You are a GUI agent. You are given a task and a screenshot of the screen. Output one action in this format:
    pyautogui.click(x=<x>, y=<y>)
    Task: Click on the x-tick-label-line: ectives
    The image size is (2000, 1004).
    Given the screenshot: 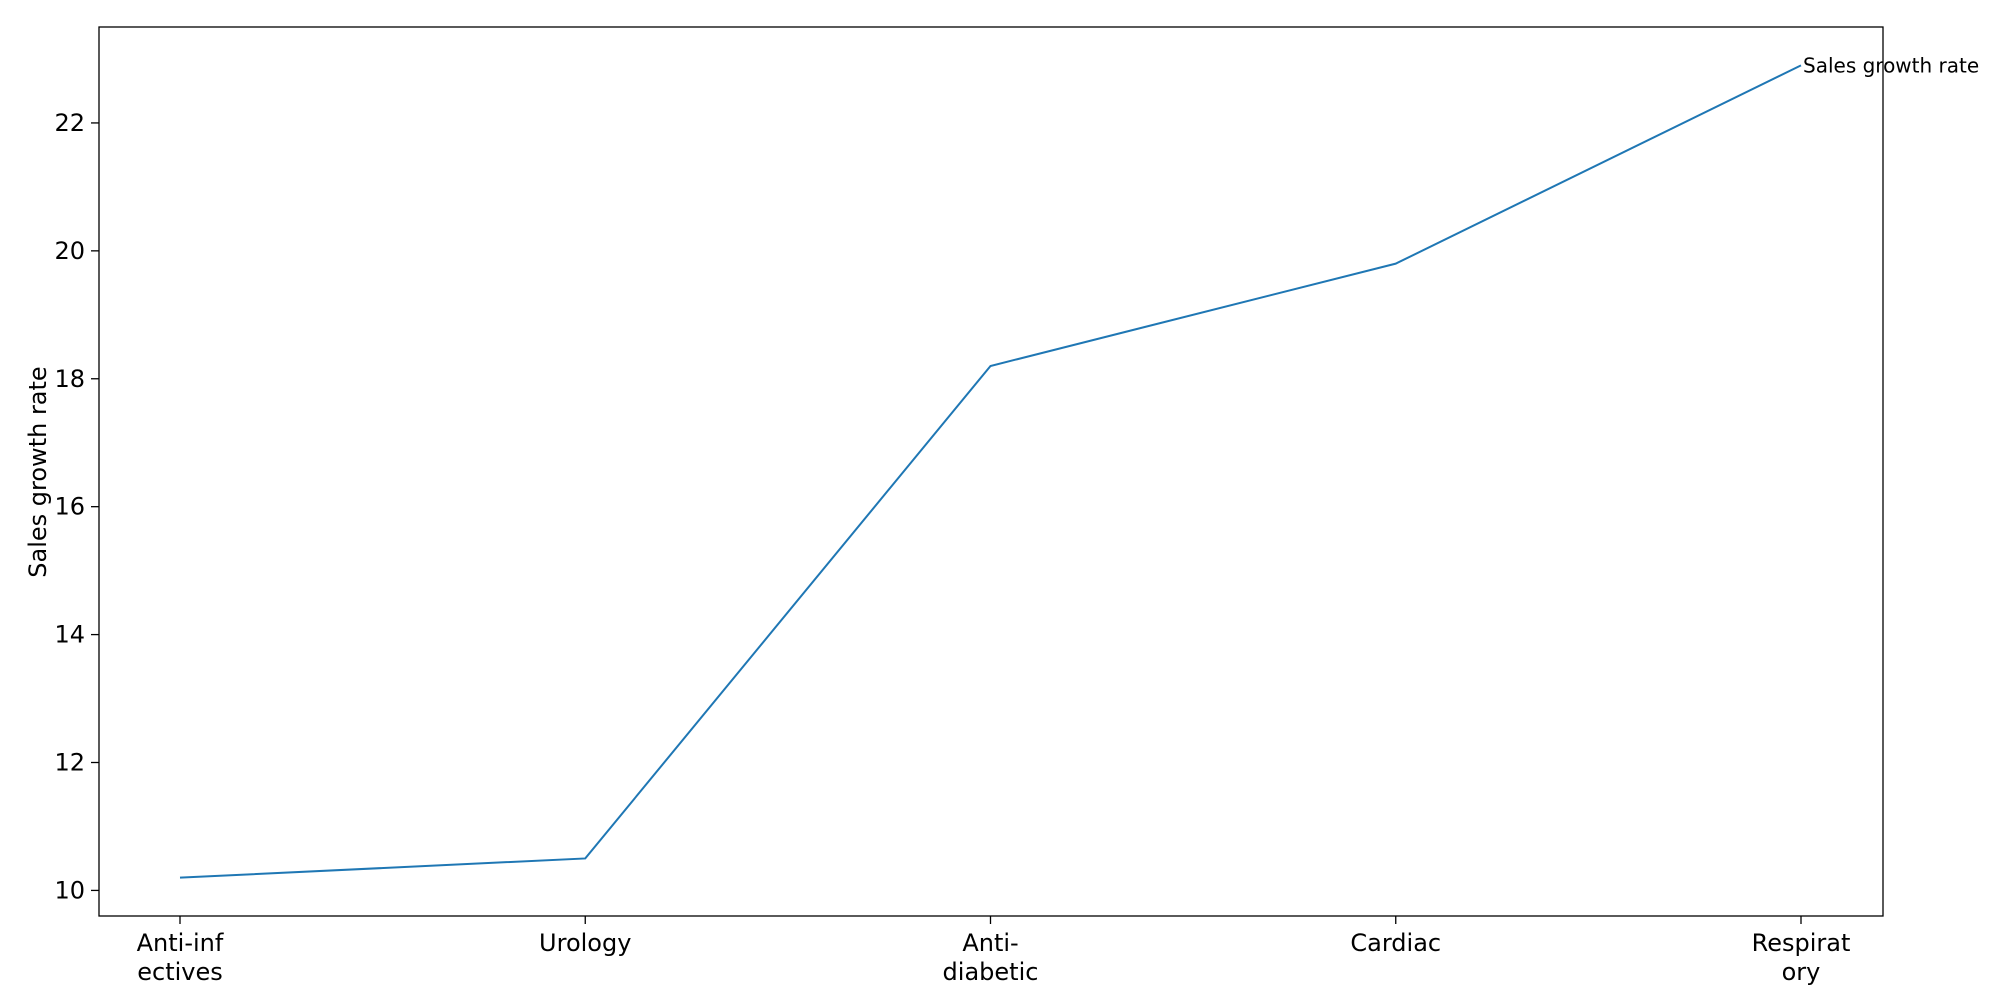 What is the action you would take?
    pyautogui.click(x=180, y=972)
    